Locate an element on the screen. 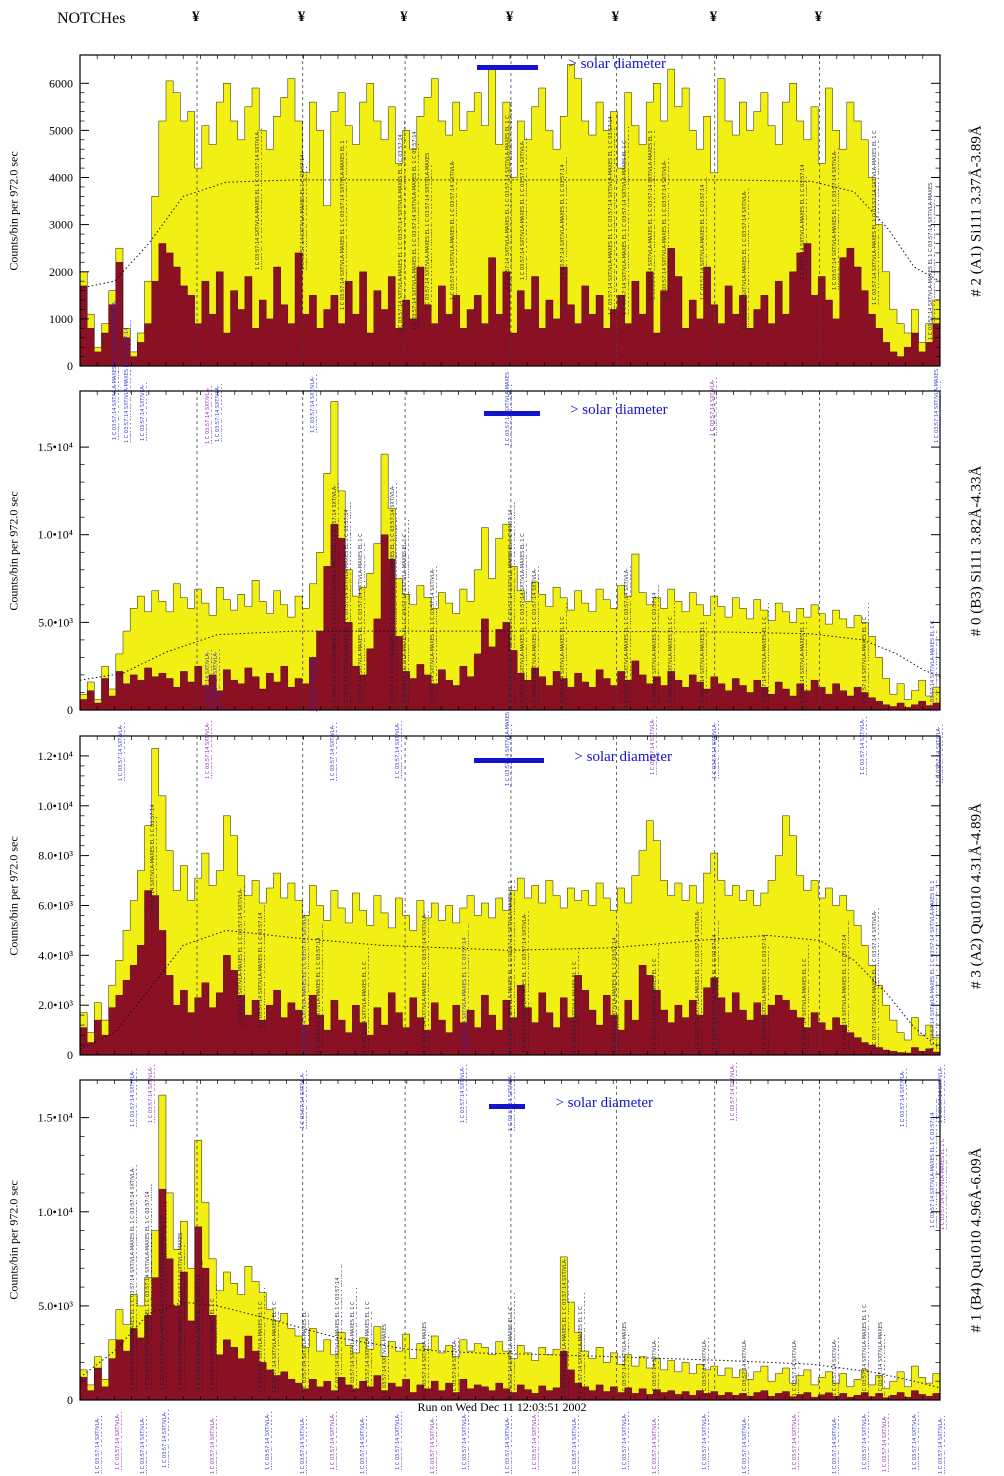 The image size is (1004, 1476). notches-title: NOTCHes is located at coordinates (91, 18).